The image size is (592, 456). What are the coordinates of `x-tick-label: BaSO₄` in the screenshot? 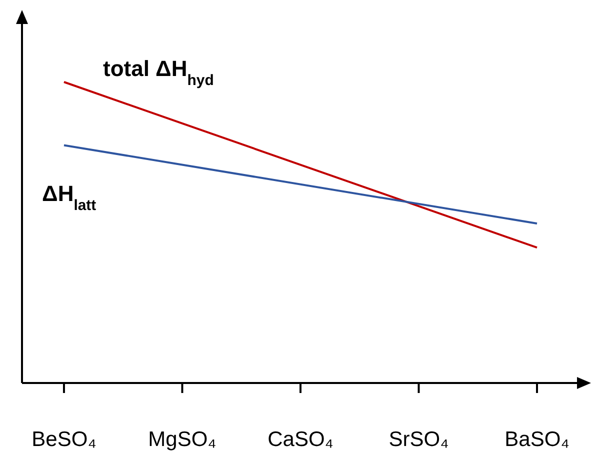 It's located at (537, 439).